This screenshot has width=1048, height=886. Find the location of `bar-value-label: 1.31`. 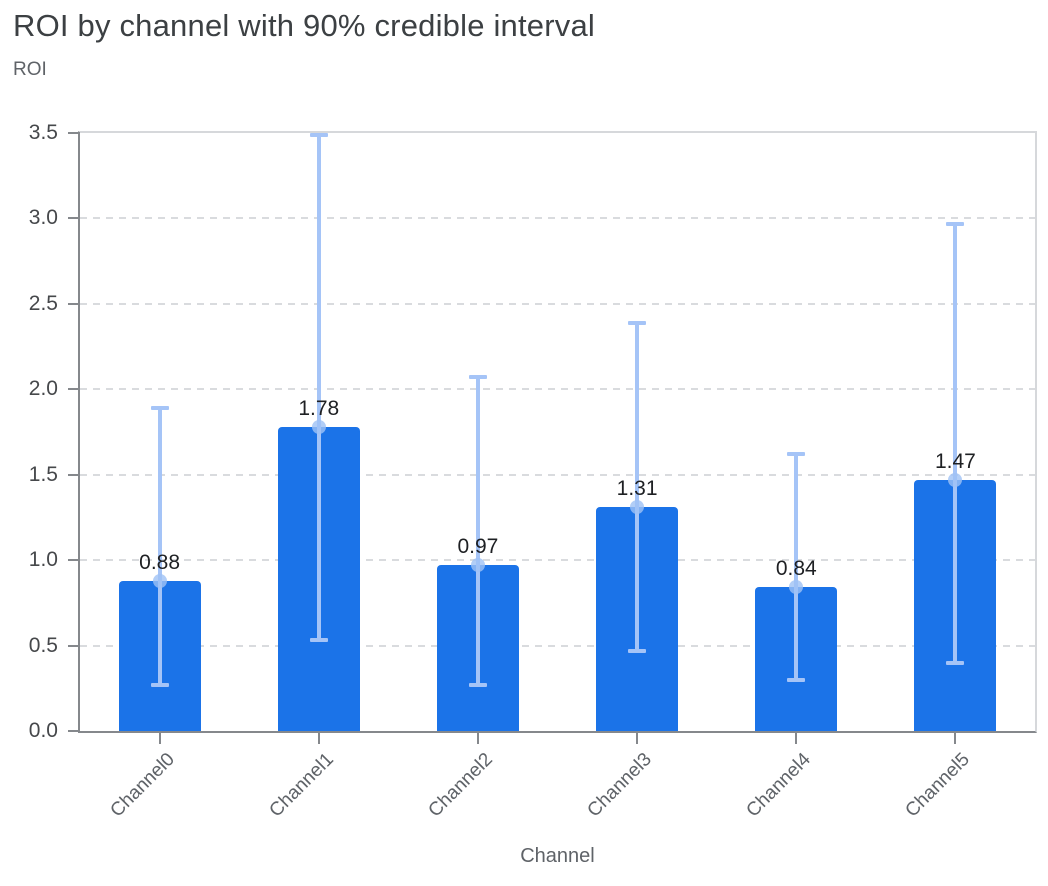

bar-value-label: 1.31 is located at coordinates (637, 489).